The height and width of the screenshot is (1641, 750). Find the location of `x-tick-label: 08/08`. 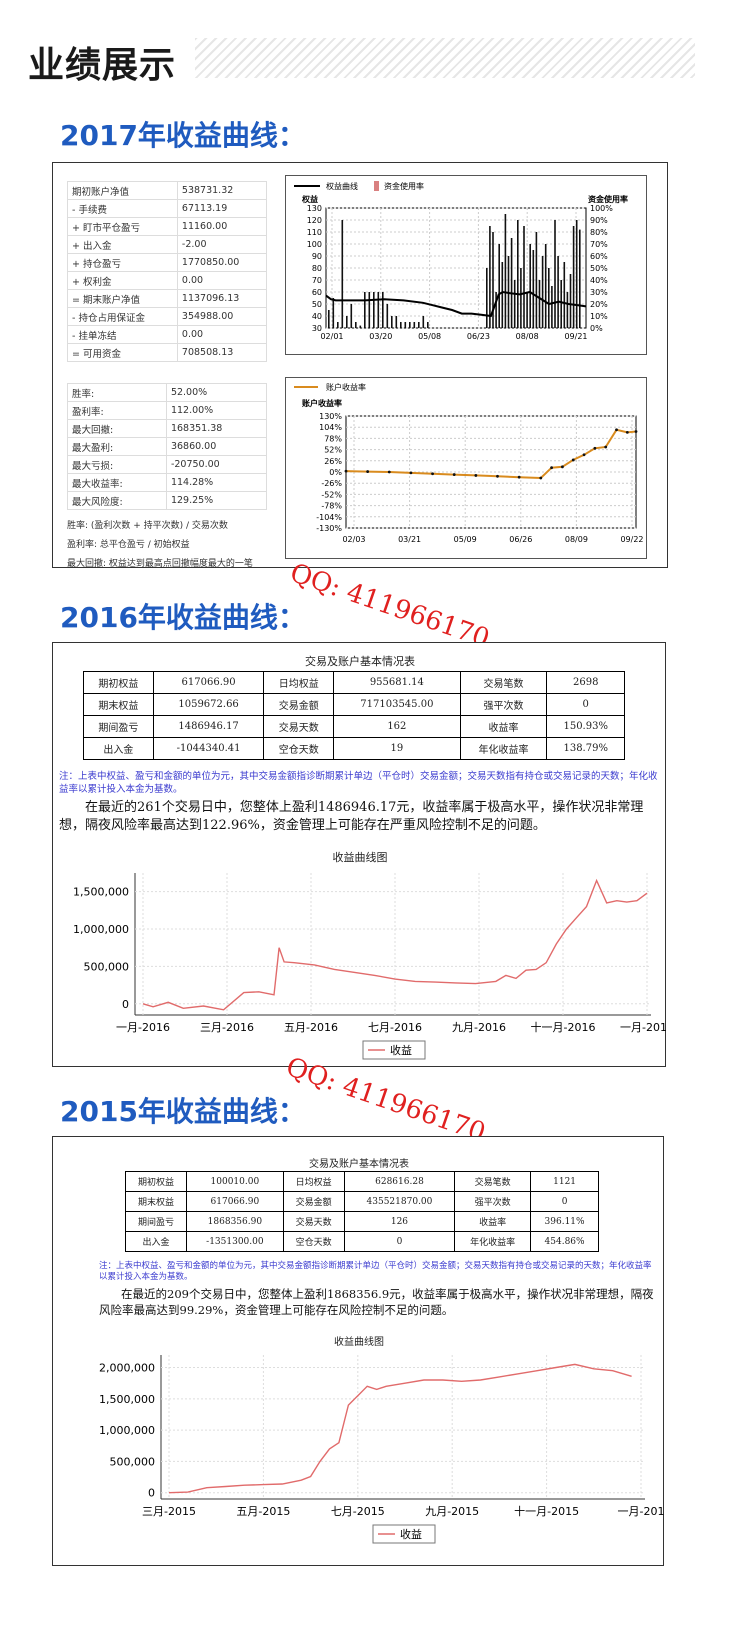

x-tick-label: 08/08 is located at coordinates (527, 336).